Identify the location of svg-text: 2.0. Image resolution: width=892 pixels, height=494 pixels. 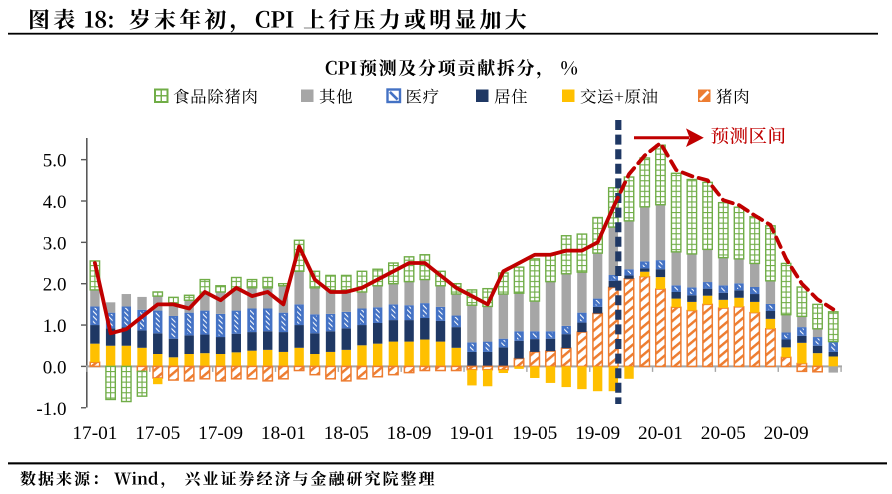
(55, 285).